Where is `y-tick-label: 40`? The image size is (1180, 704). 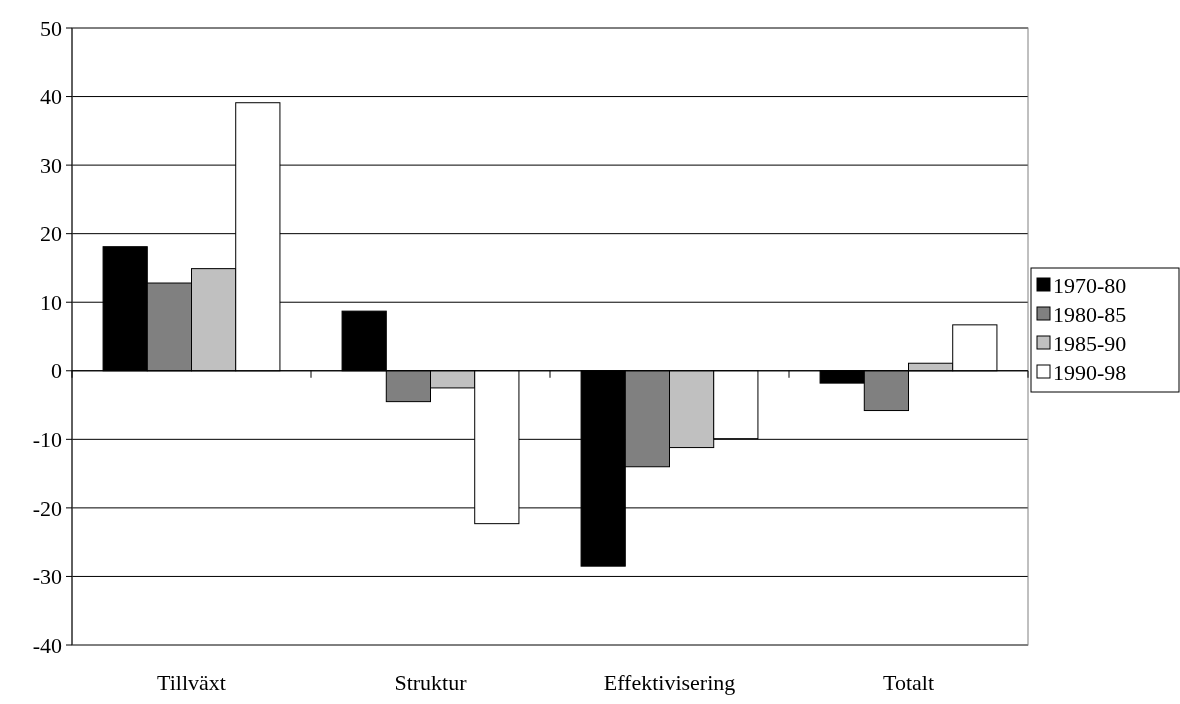 y-tick-label: 40 is located at coordinates (51, 97).